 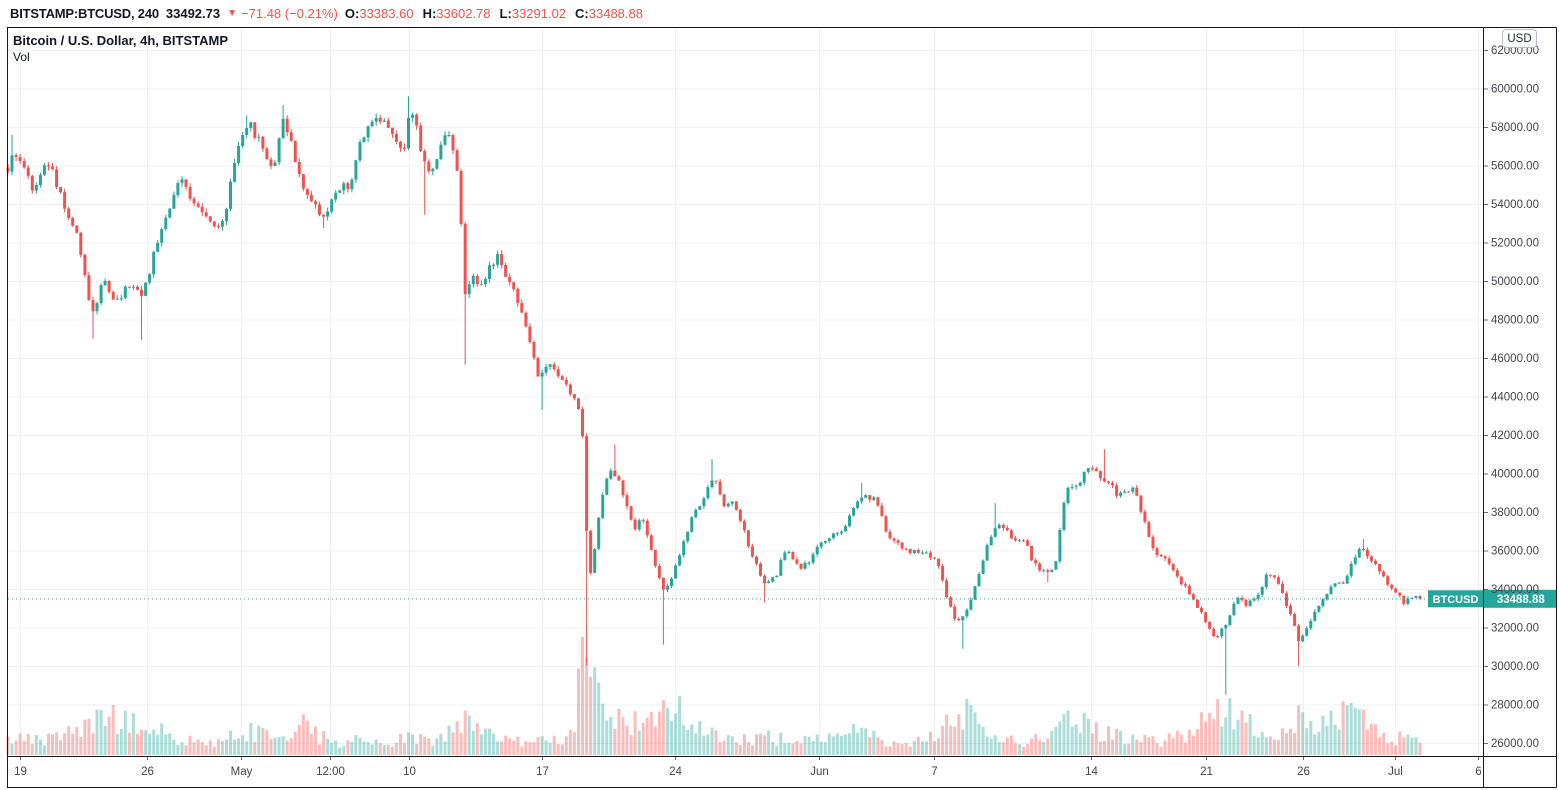 What do you see at coordinates (1515, 244) in the screenshot?
I see `svg-text: 52000.00` at bounding box center [1515, 244].